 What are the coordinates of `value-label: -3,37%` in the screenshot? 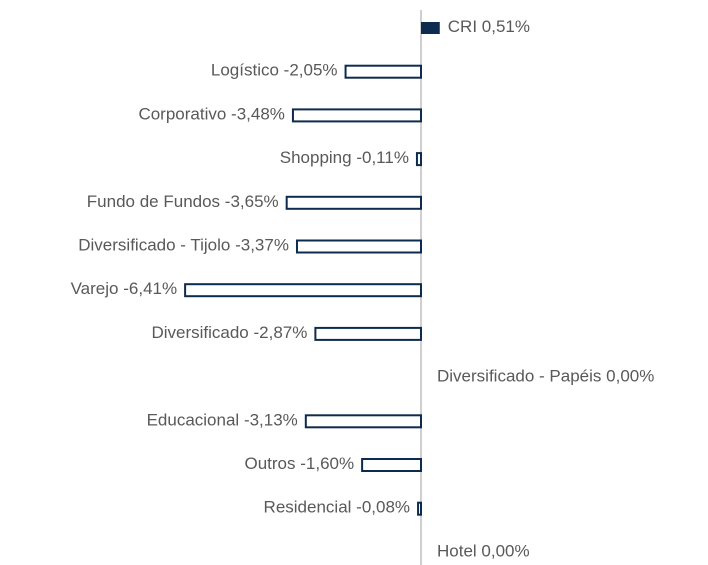 It's located at (262, 245).